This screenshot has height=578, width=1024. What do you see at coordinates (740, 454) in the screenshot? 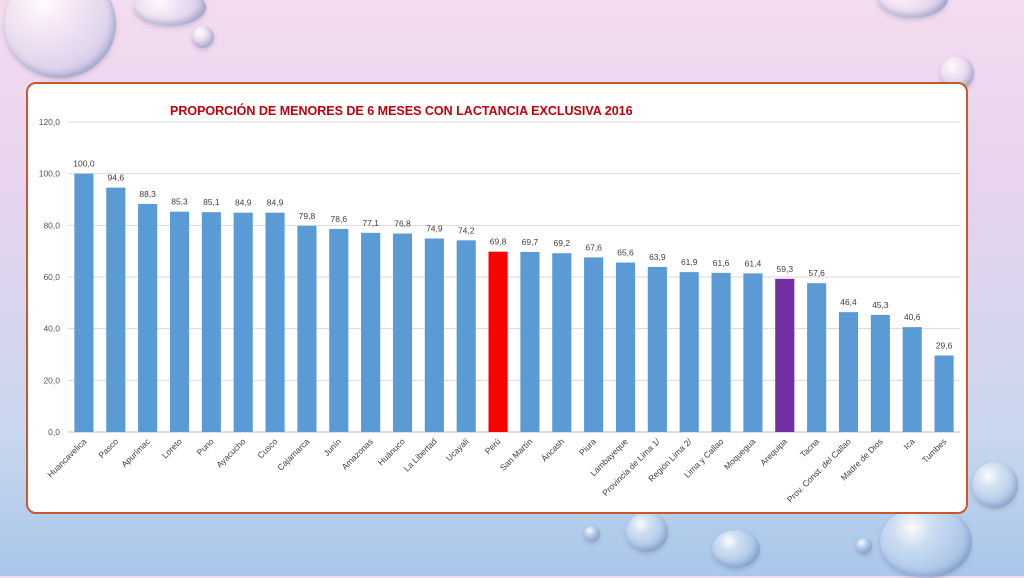
I see `x-tick-label: Moquegua` at bounding box center [740, 454].